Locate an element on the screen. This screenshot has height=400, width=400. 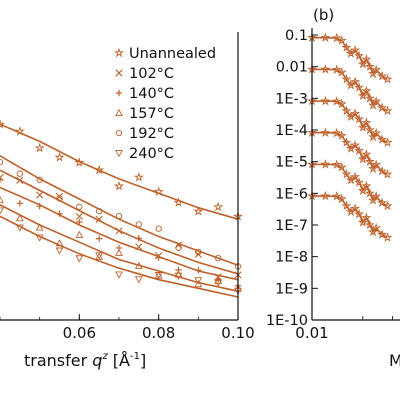
panel-b-y-tick-label: 0.1 is located at coordinates (296, 36).